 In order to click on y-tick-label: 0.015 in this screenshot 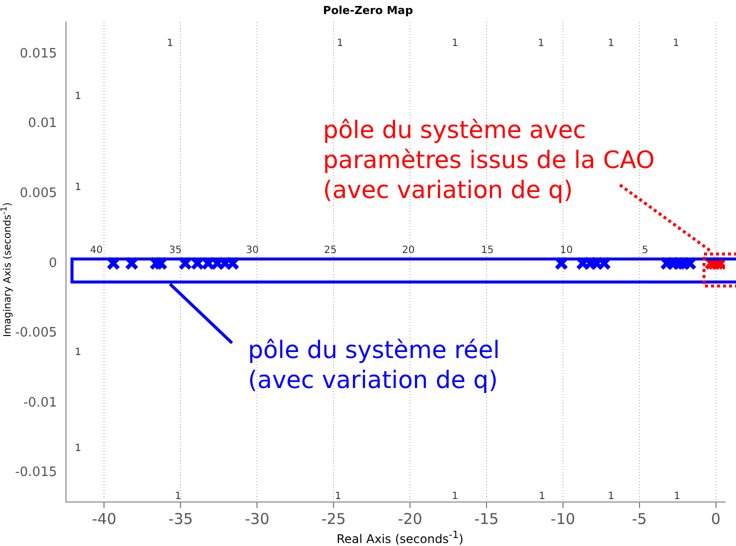, I will do `click(38, 54)`.